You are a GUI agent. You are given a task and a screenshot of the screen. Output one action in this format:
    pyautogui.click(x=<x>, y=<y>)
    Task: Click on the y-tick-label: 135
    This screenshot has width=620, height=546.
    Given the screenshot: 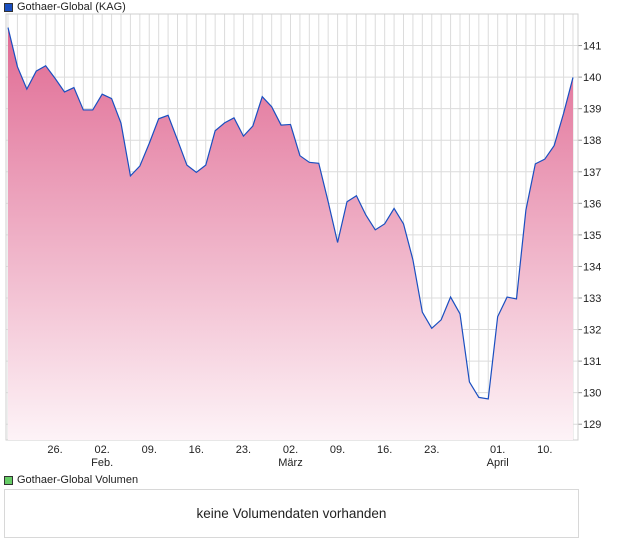 What is the action you would take?
    pyautogui.click(x=592, y=236)
    